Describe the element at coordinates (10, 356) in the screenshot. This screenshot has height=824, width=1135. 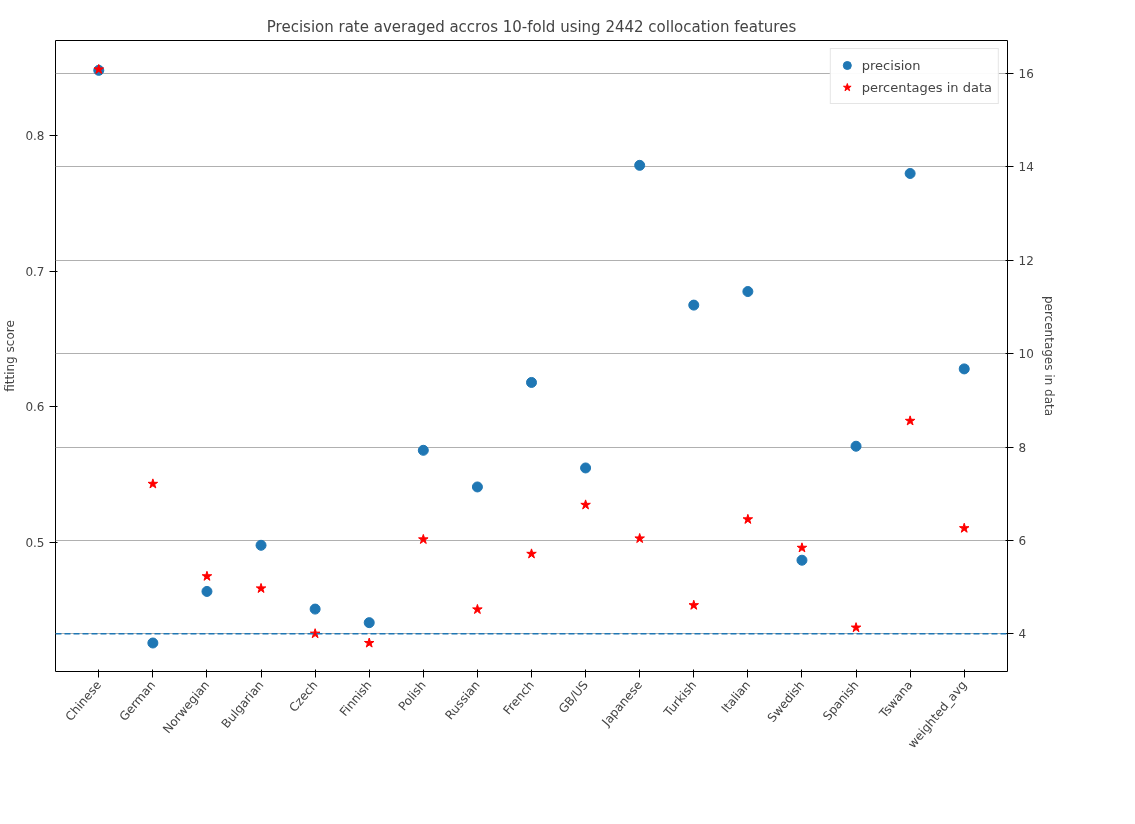
I see `y-axis-title: fitting score` at that location.